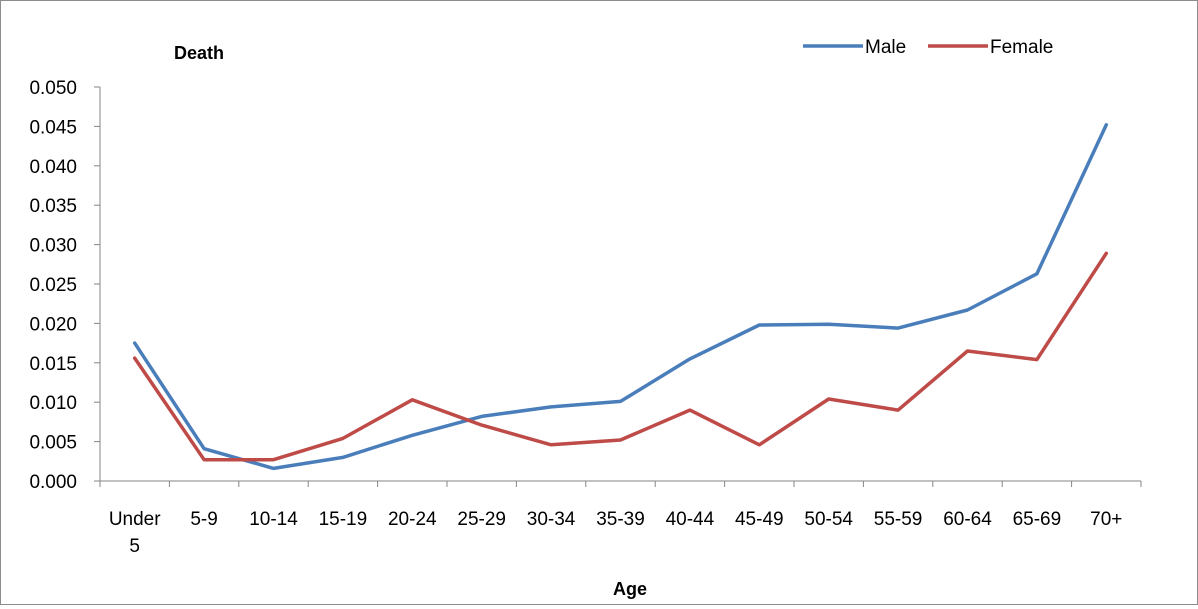 The height and width of the screenshot is (609, 1198). What do you see at coordinates (828, 519) in the screenshot?
I see `x-tick-label: 50-54` at bounding box center [828, 519].